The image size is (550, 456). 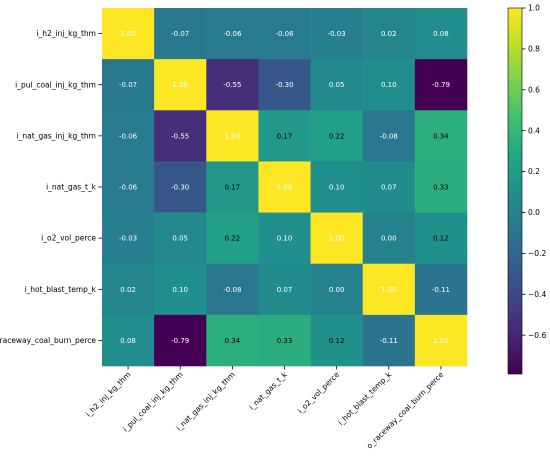 What do you see at coordinates (68, 238) in the screenshot?
I see `y-tick-label-4: i_o2_vol_perce` at bounding box center [68, 238].